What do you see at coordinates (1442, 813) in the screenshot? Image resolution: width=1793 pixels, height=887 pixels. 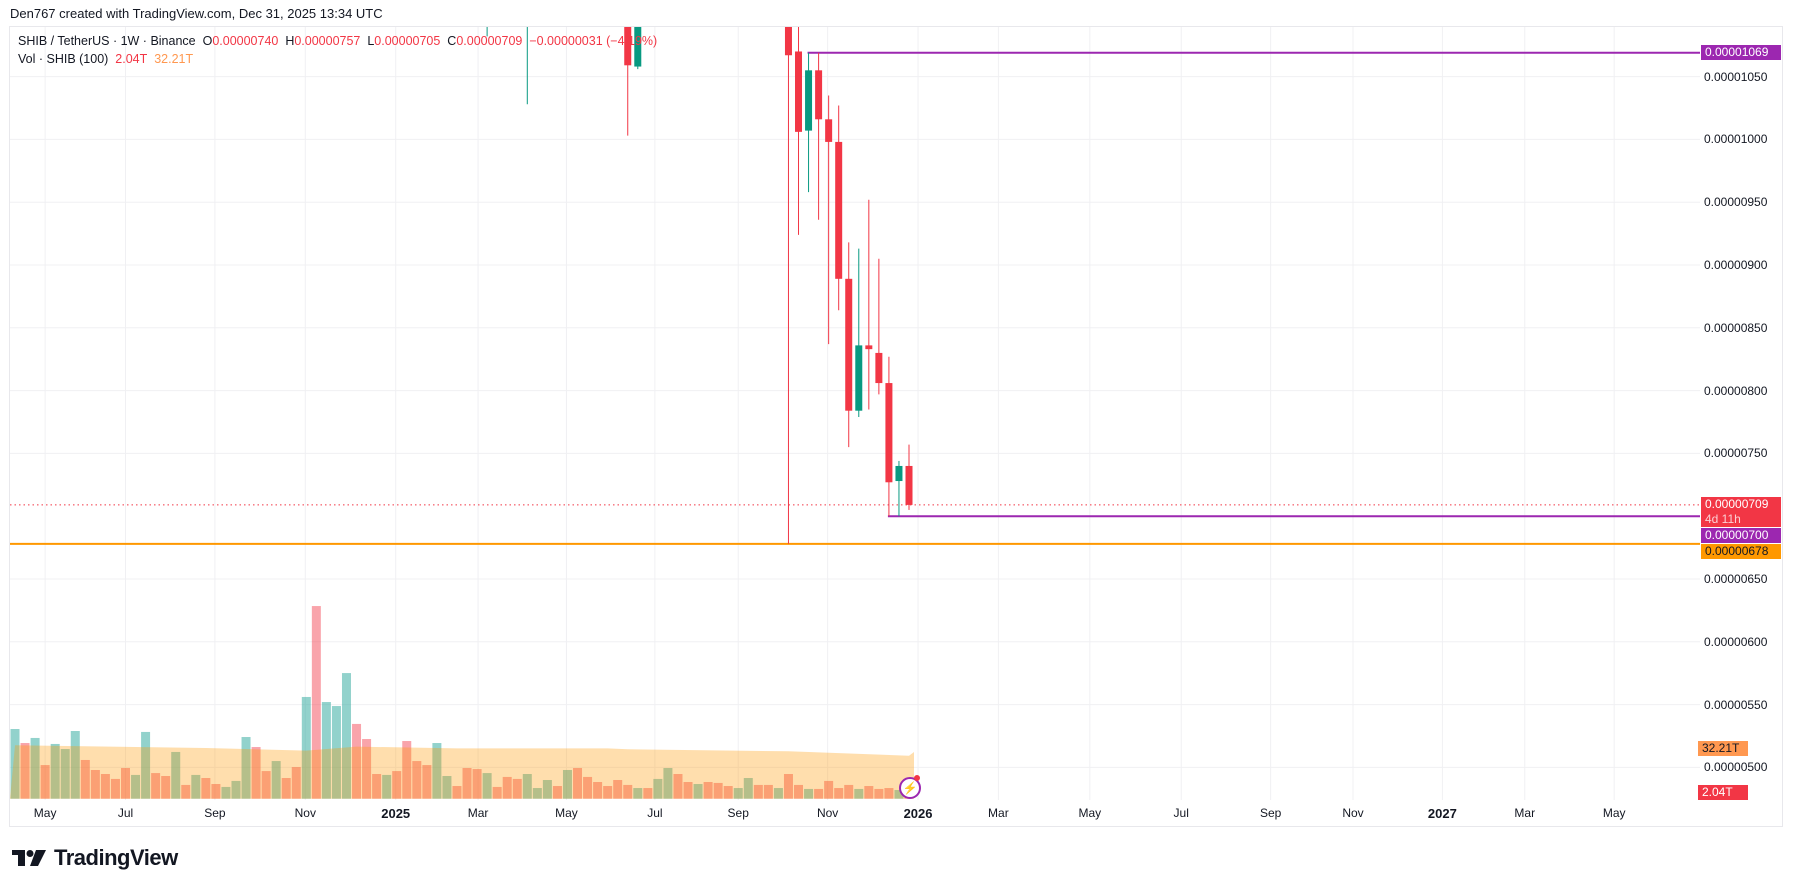 I see `time-tick: 2027` at bounding box center [1442, 813].